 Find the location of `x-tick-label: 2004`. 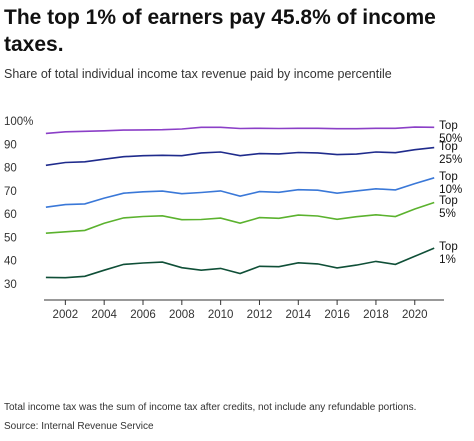

x-tick-label: 2004 is located at coordinates (104, 315).